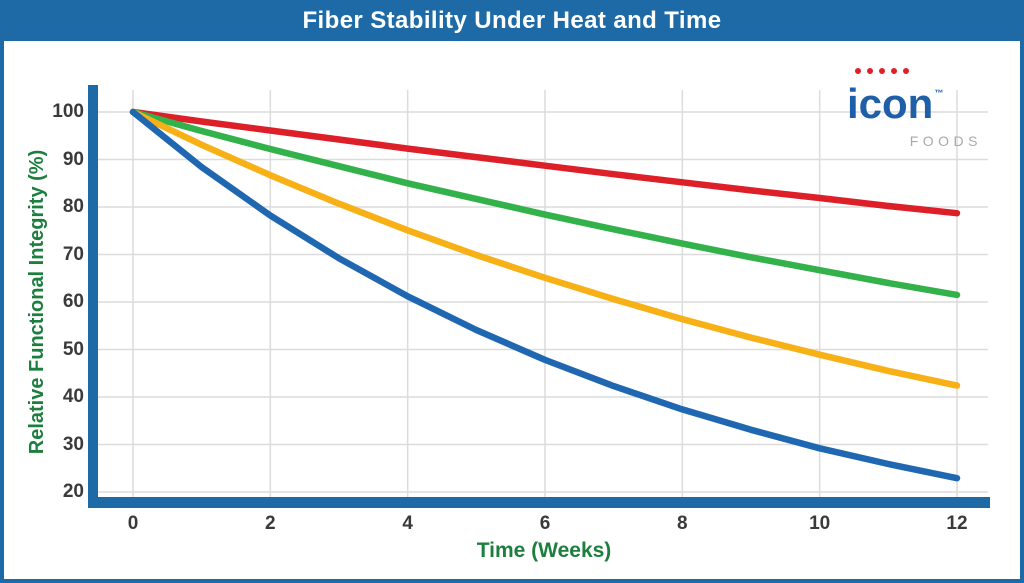  I want to click on y-tick-label: 70, so click(73, 254).